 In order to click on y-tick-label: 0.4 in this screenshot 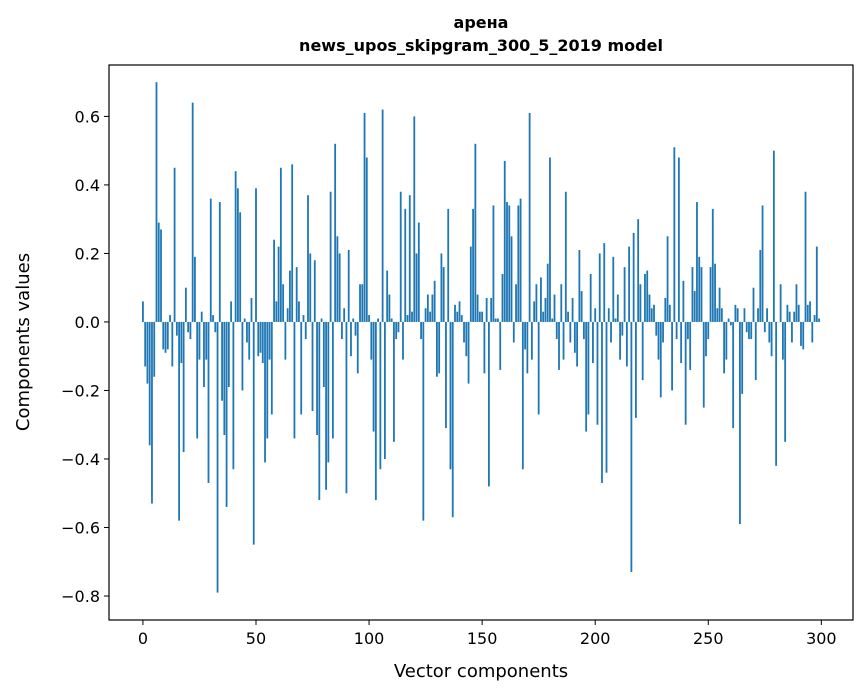, I will do `click(87, 185)`.